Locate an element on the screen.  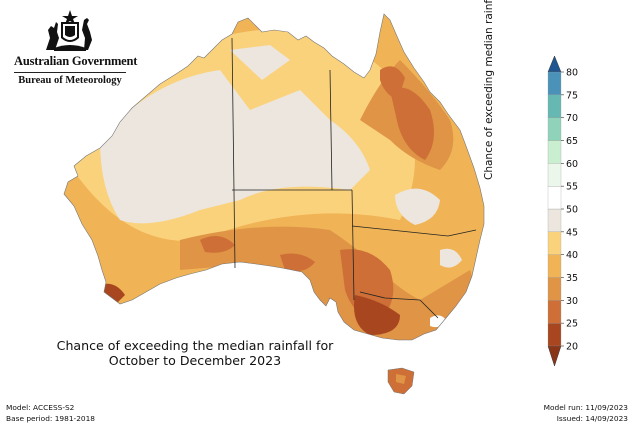
legend-tick-label: 25 is located at coordinates (572, 324).